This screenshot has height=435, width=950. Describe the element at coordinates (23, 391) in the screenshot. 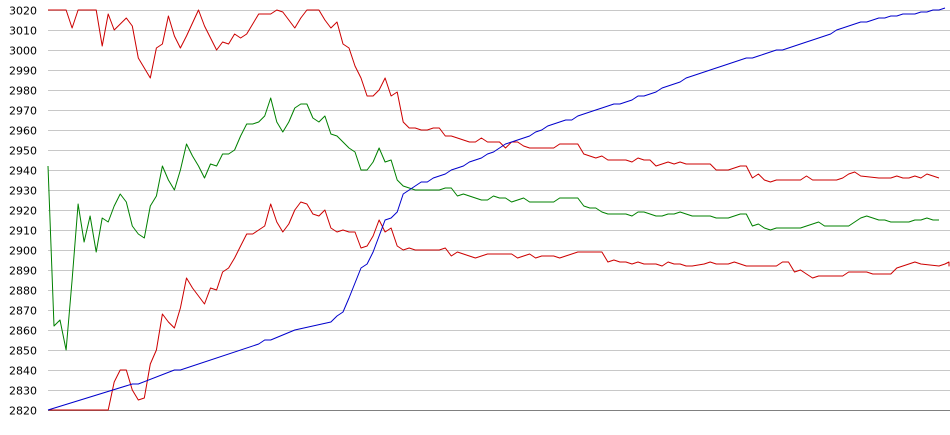

I see `y-tick-label-2830: 2830` at that location.